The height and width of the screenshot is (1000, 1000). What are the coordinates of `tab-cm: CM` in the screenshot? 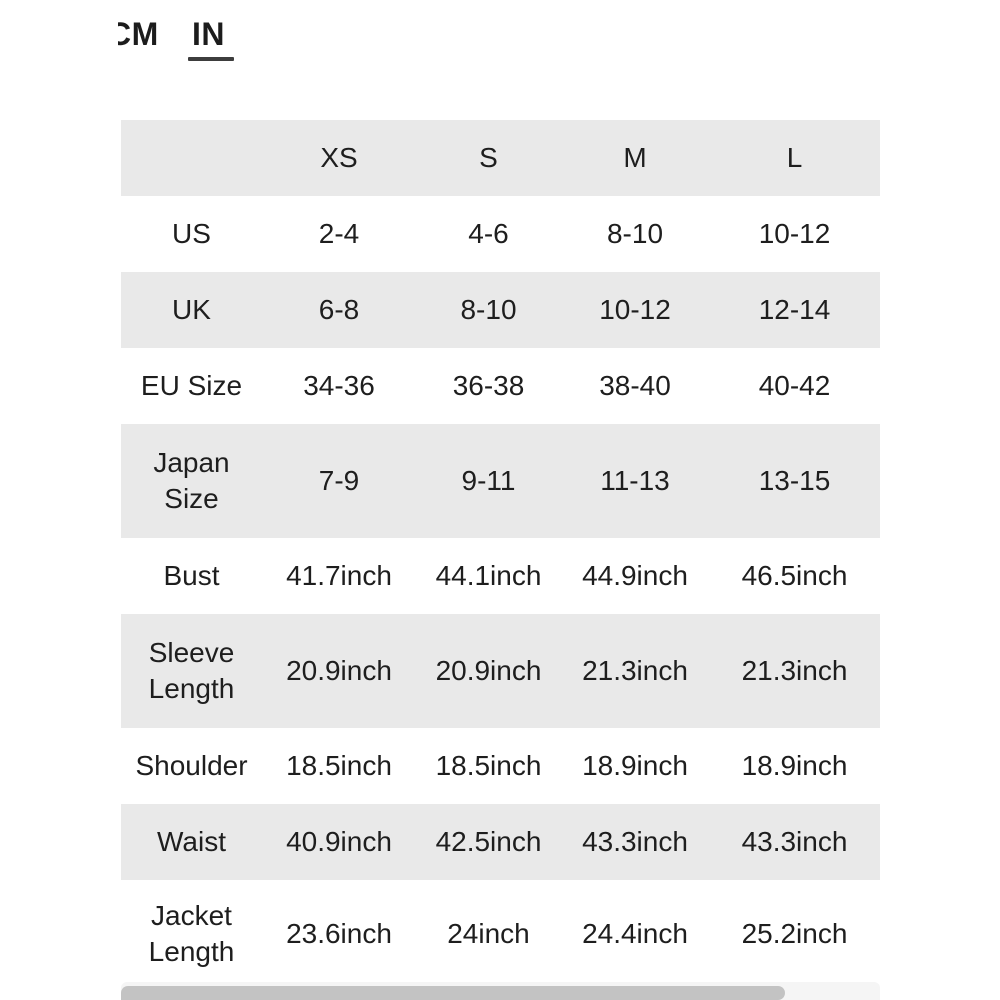 It's located at (138, 38).